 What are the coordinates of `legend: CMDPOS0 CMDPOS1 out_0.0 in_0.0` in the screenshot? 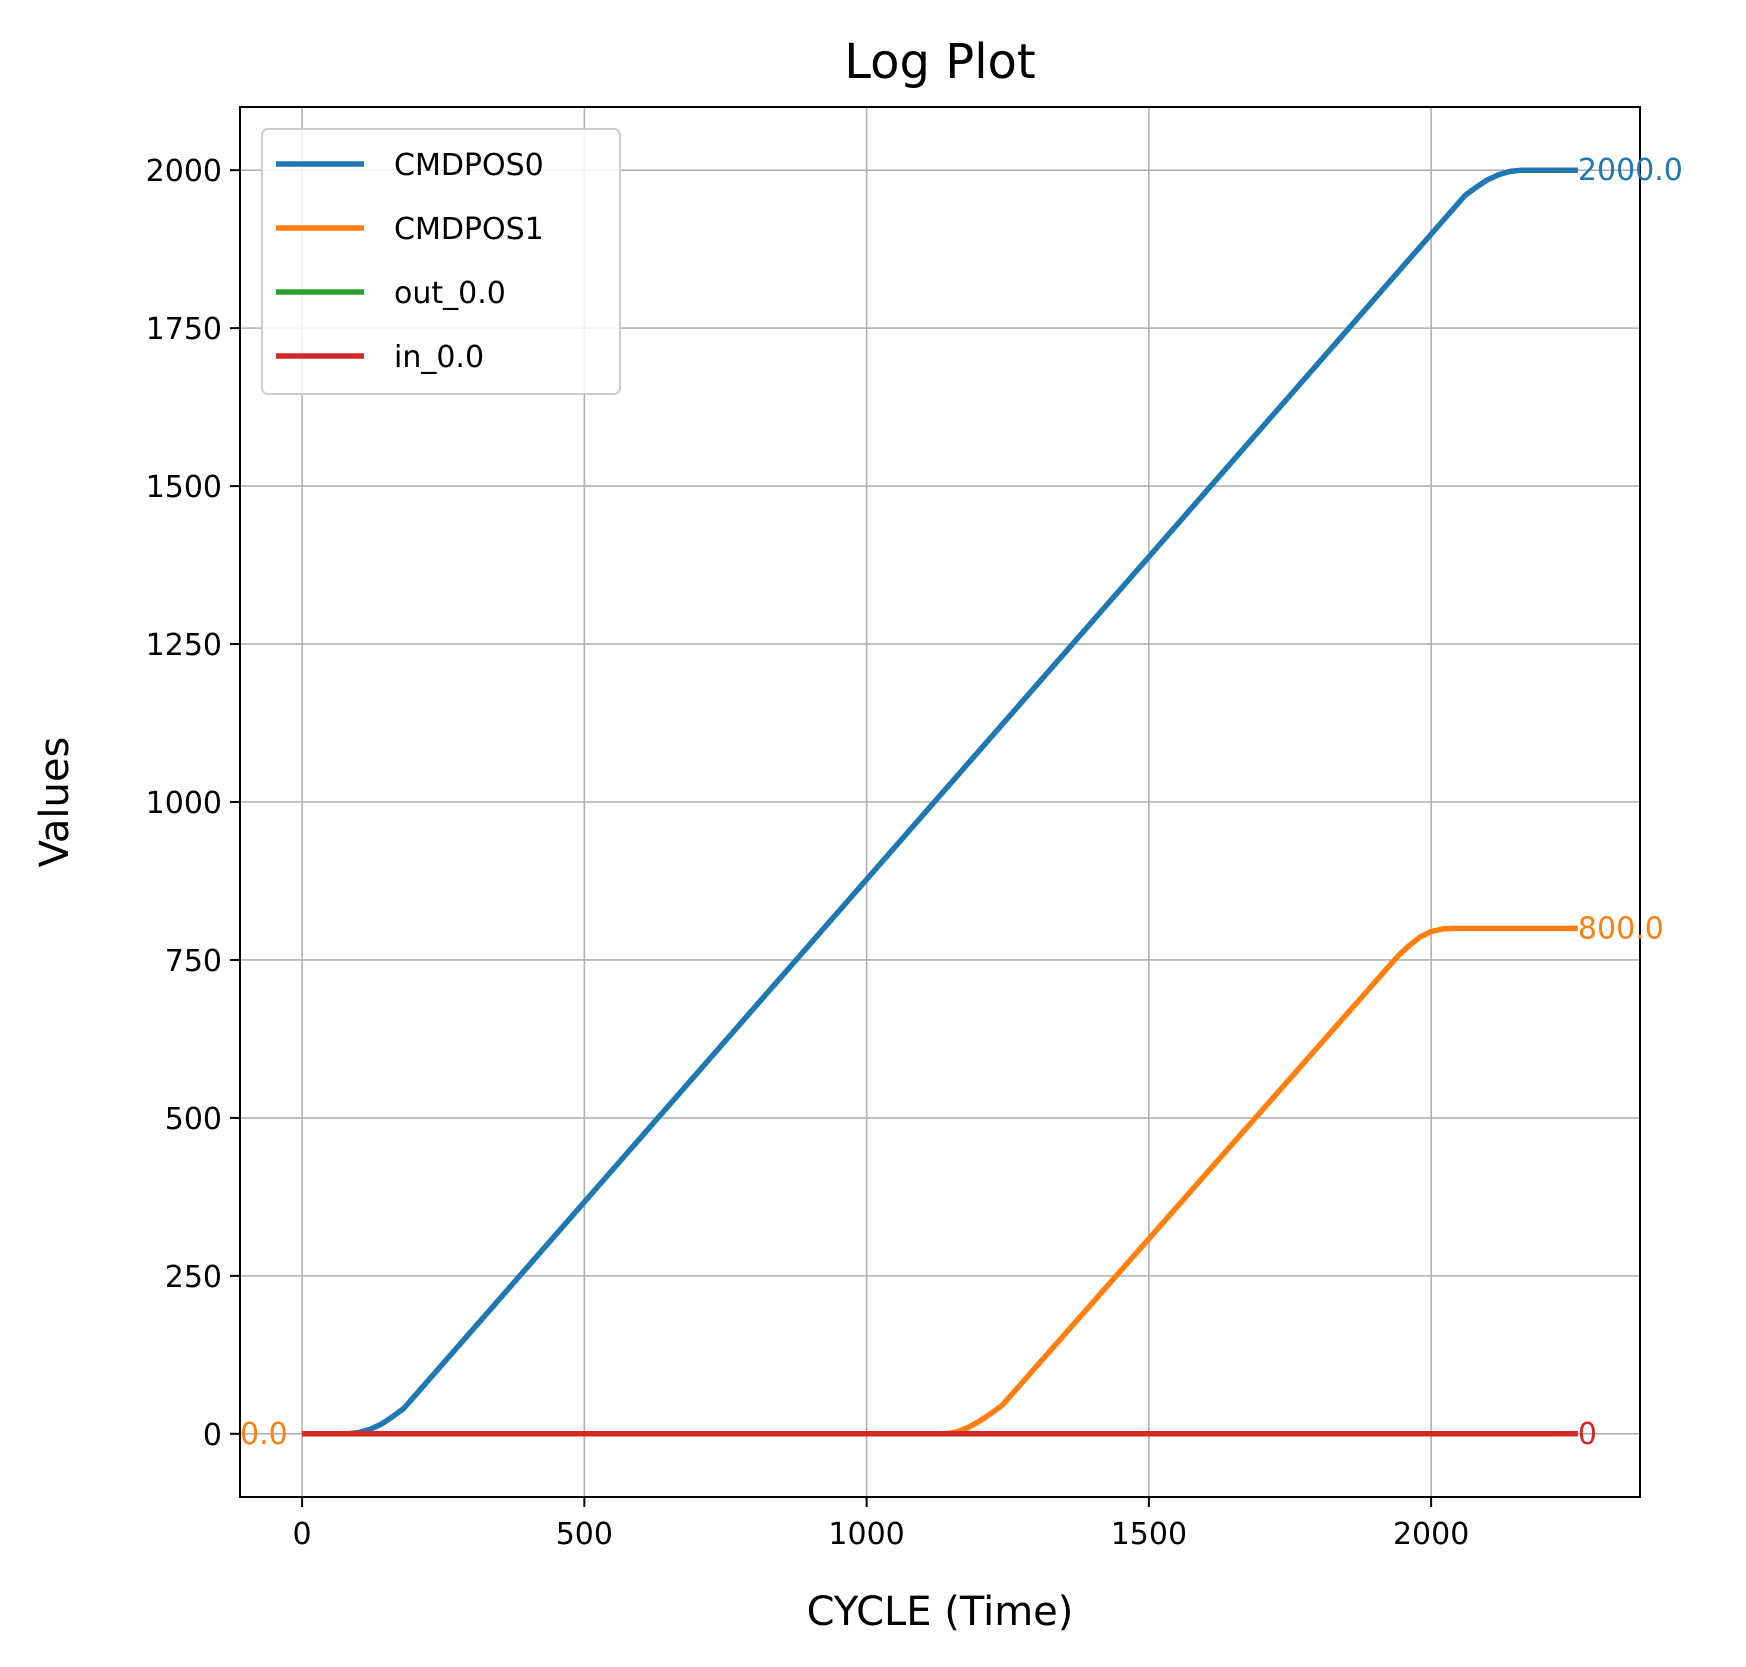 It's located at (441, 261).